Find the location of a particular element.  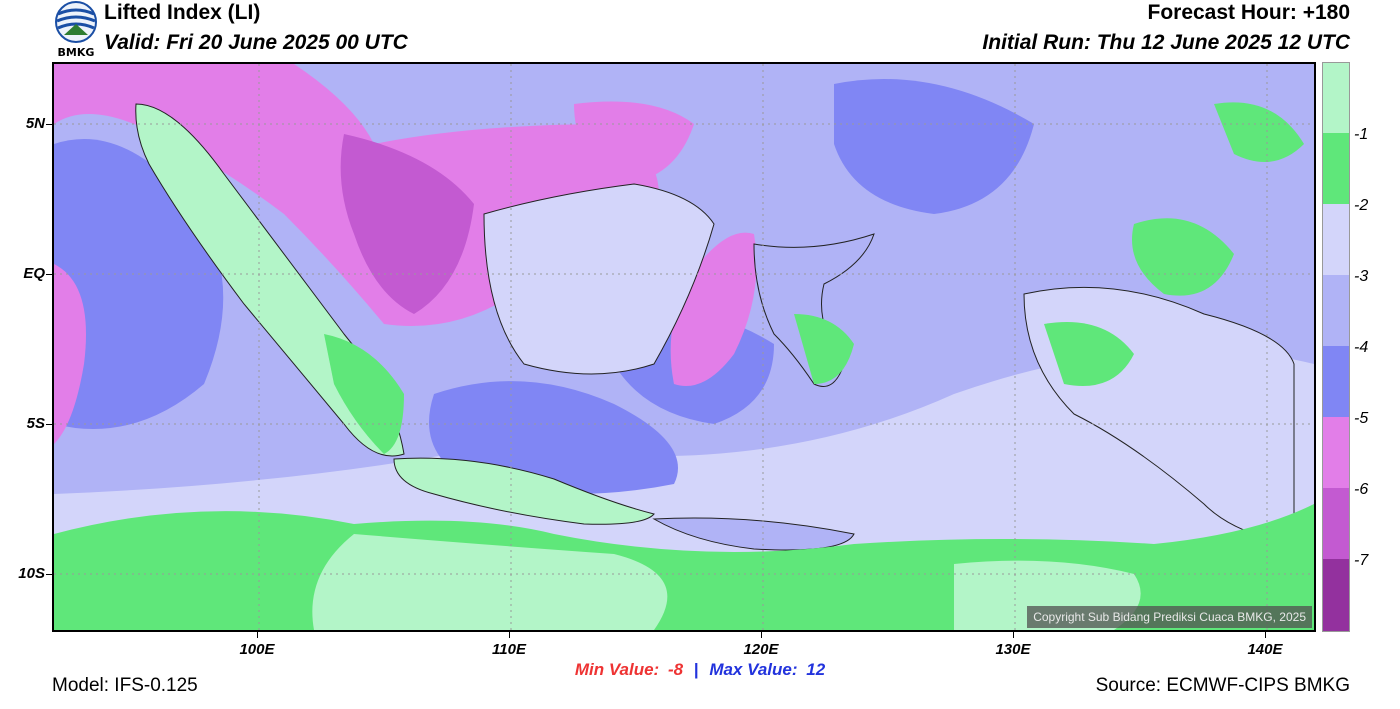

chart-title: Lifted Index (LI) is located at coordinates (182, 12).